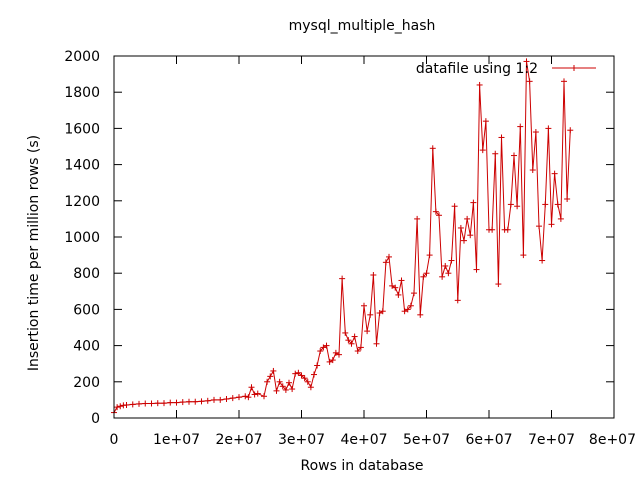 Image resolution: width=640 pixels, height=480 pixels. What do you see at coordinates (362, 466) in the screenshot?
I see `x-axis-label: Rows in database` at bounding box center [362, 466].